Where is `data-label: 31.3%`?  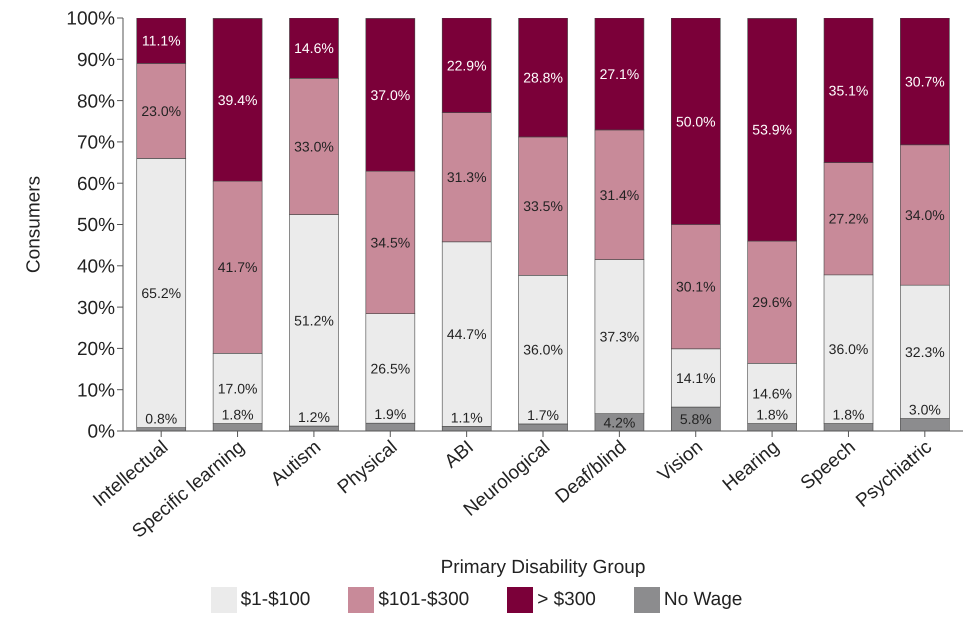
data-label: 31.3% is located at coordinates (466, 177).